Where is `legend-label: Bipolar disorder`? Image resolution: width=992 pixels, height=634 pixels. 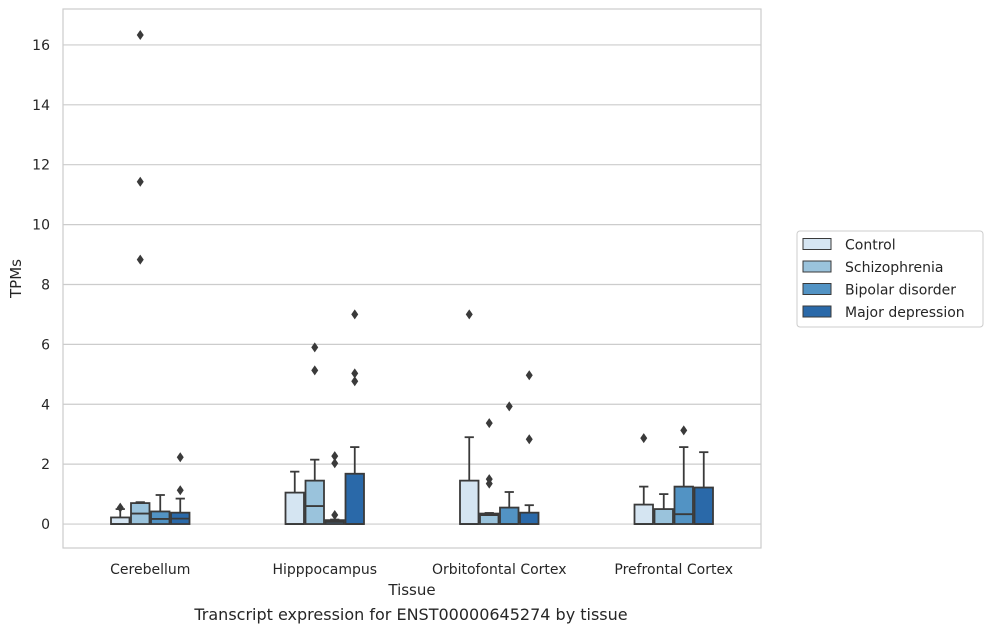 legend-label: Bipolar disorder is located at coordinates (900, 291).